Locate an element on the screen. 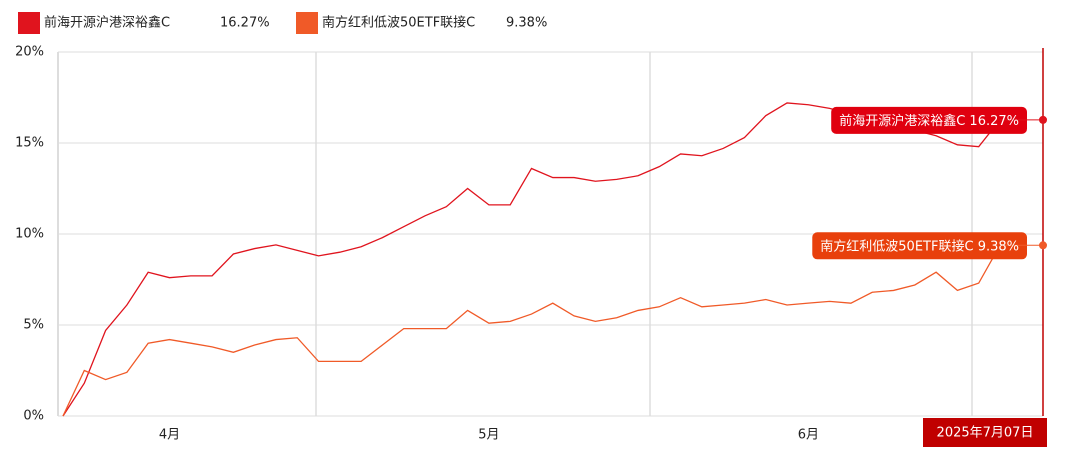 Image resolution: width=1076 pixels, height=459 pixels. tooltip: 南方红利低波50ETF联接C 9.38% is located at coordinates (927, 246).